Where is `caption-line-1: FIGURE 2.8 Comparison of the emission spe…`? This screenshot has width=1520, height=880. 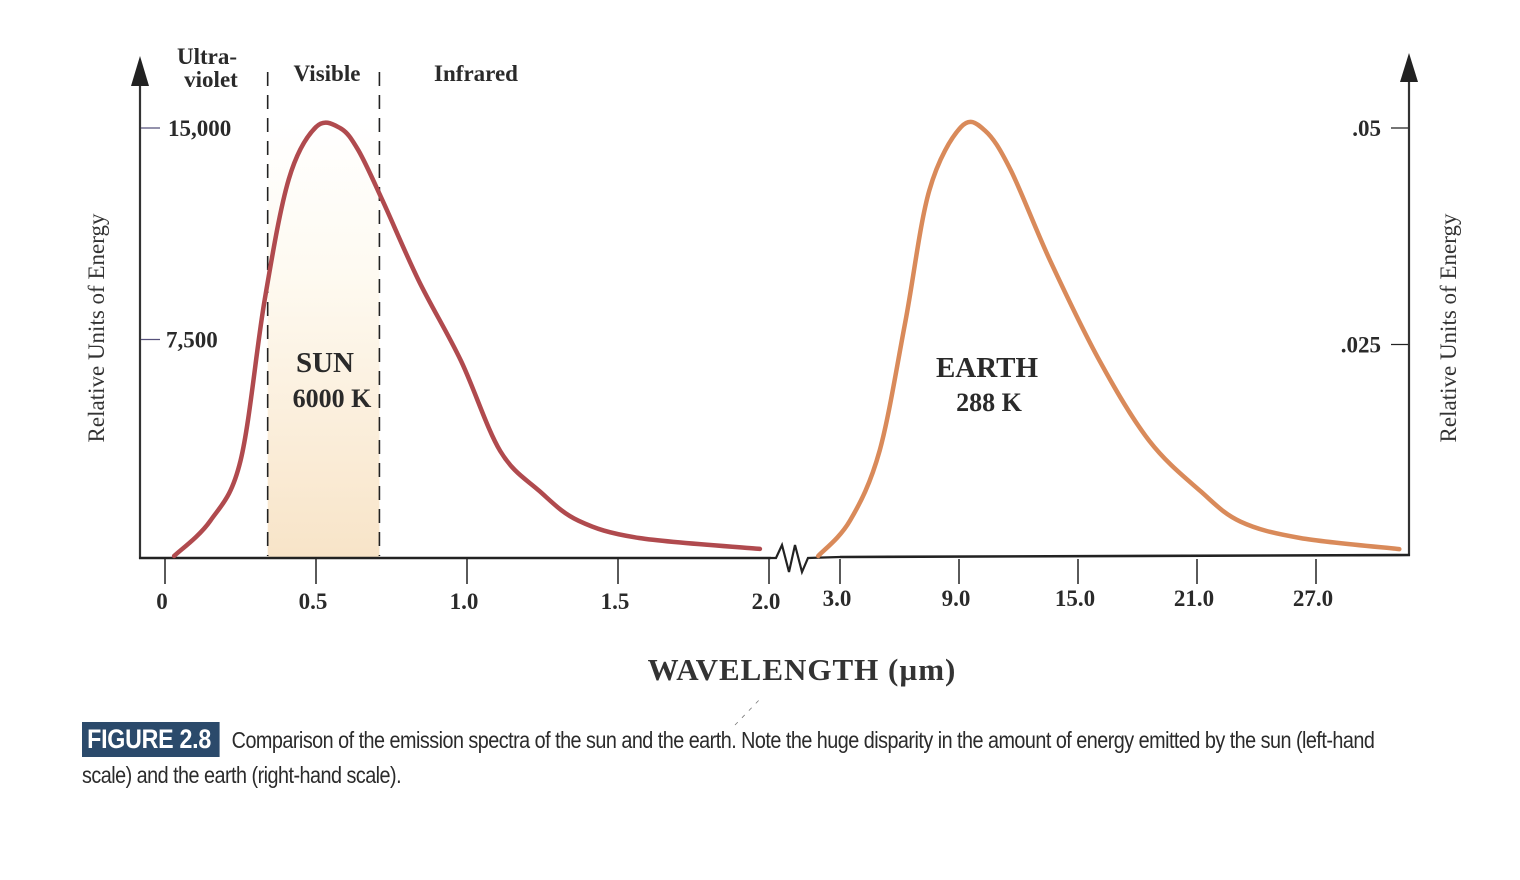
caption-line-1: FIGURE 2.8 Comparison of the emission spe… is located at coordinates (778, 740).